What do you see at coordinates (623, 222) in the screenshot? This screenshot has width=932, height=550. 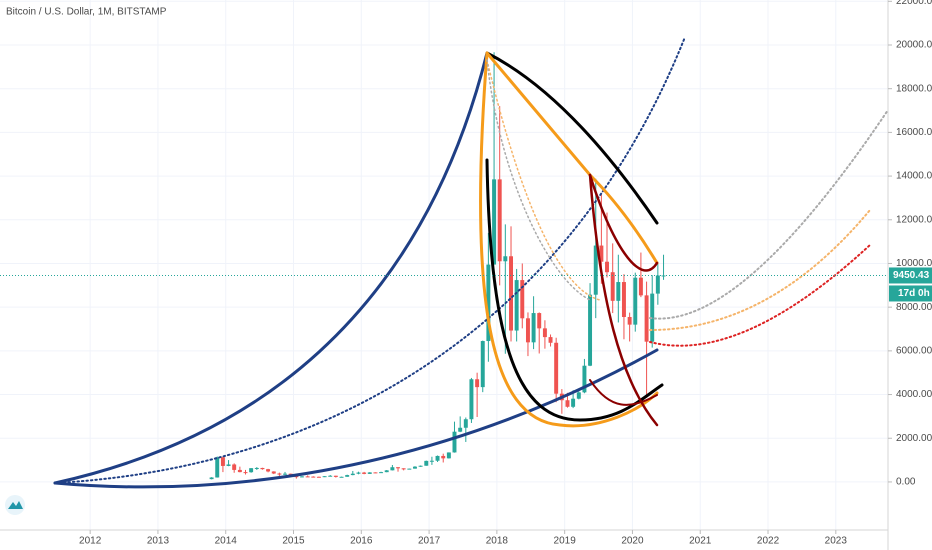 I see `red-top` at bounding box center [623, 222].